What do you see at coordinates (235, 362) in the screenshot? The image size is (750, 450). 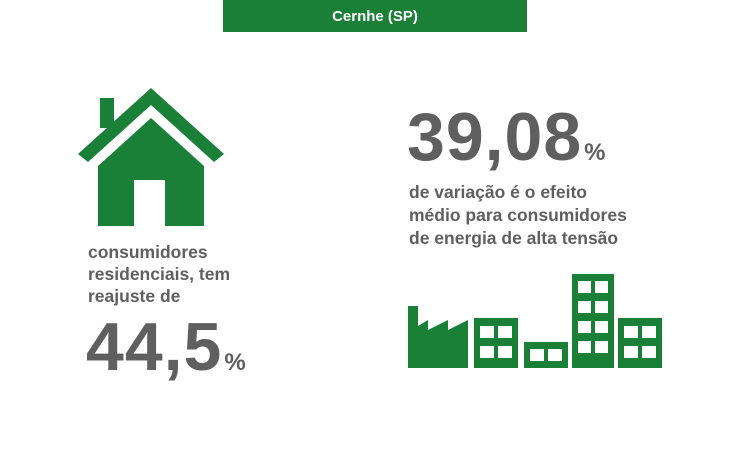 I see `residential-unit: %` at bounding box center [235, 362].